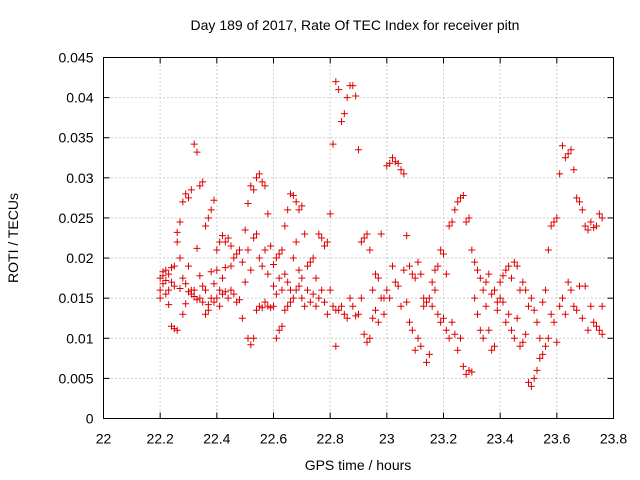  Describe the element at coordinates (79, 338) in the screenshot. I see `y-tick-label: 0.01` at that location.